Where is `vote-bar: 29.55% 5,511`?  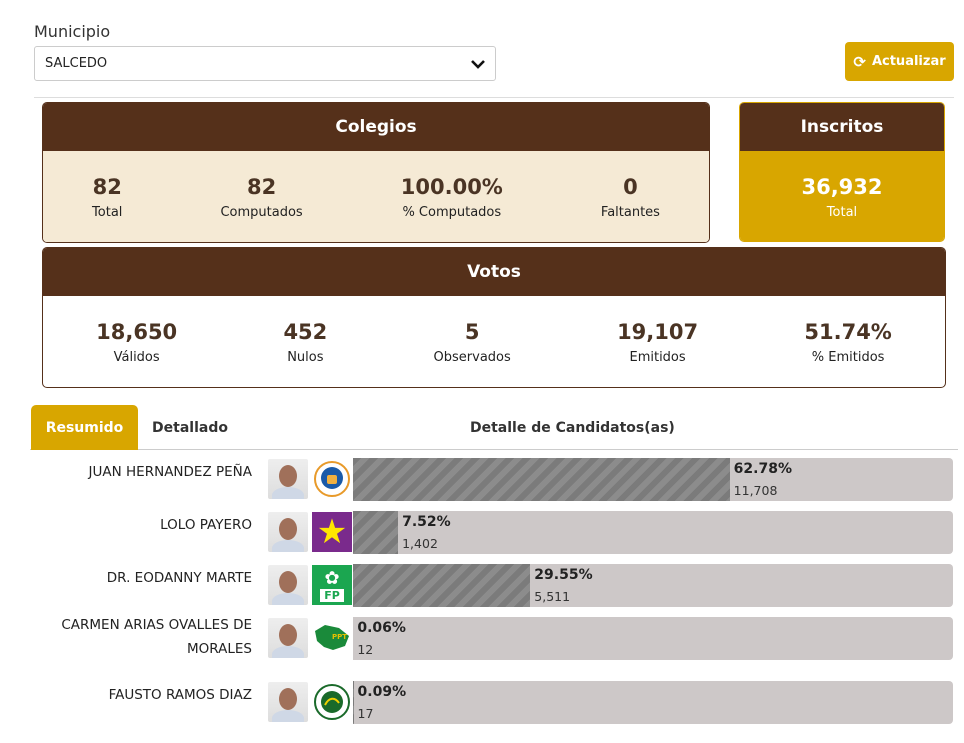 vote-bar: 29.55% 5,511 is located at coordinates (653, 585).